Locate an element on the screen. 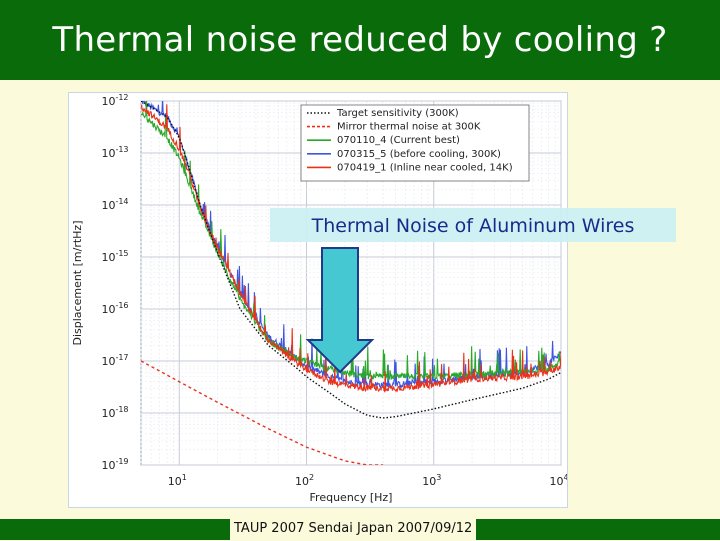 The image size is (720, 541). legend-entry: Target sensitivity (300K) is located at coordinates (397, 113).